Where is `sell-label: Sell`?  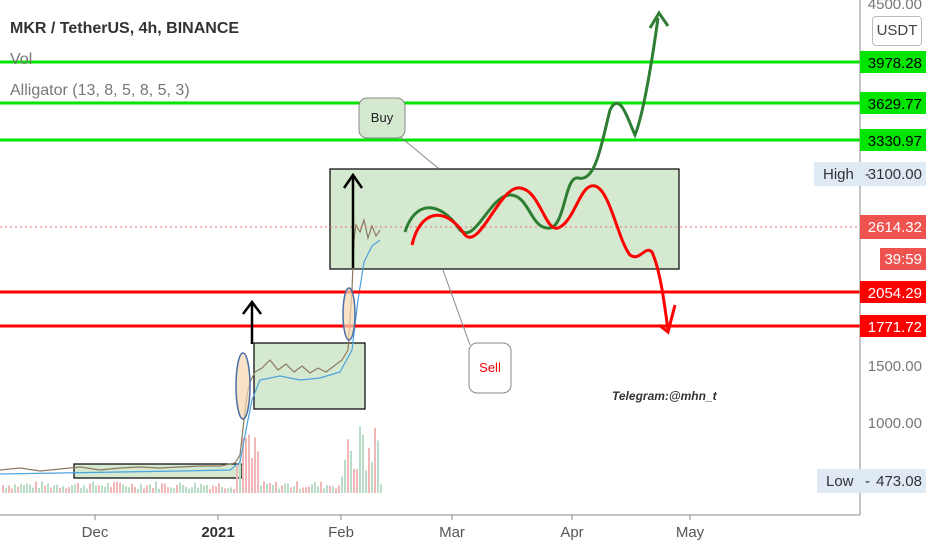 sell-label: Sell is located at coordinates (490, 367).